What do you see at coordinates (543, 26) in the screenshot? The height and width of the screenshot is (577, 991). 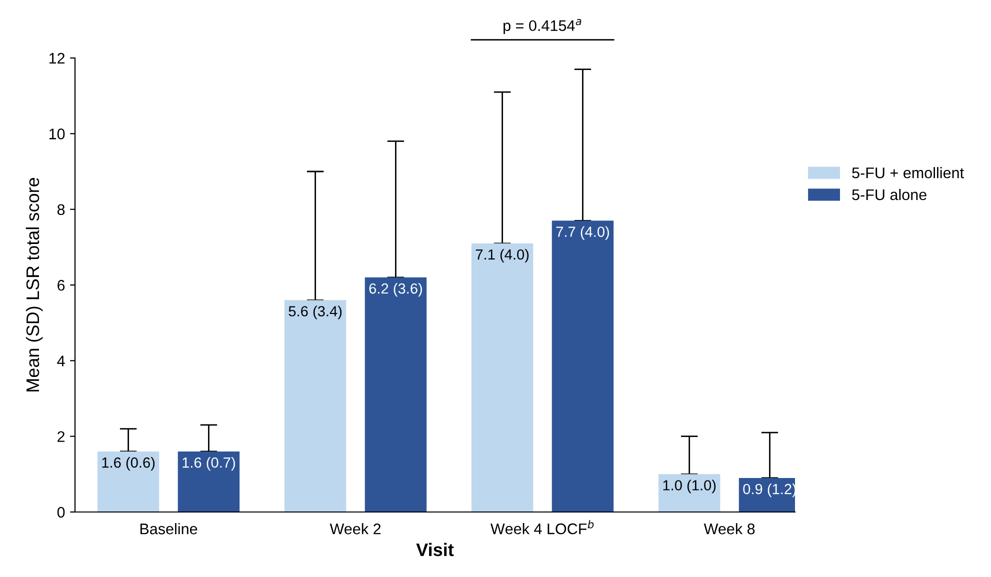 I see `text: p = 0.4154$^{a}$` at bounding box center [543, 26].